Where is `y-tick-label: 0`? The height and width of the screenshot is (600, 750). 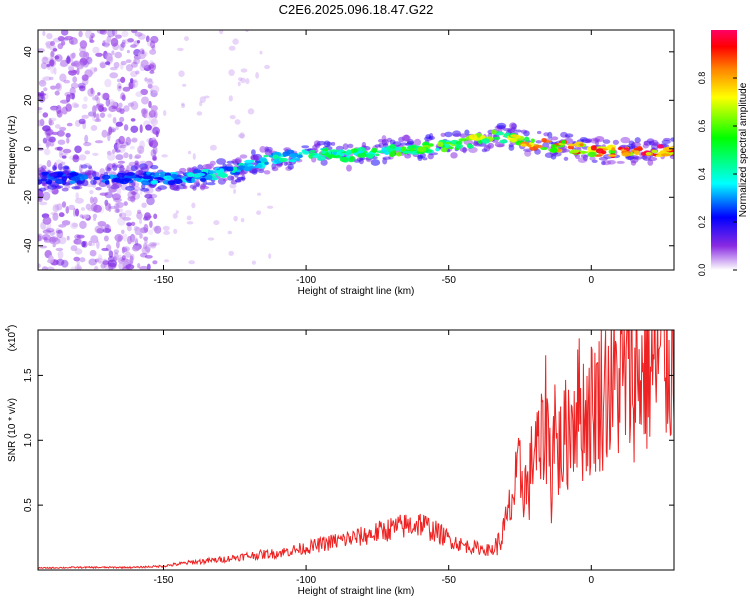 y-tick-label: 0 is located at coordinates (28, 149).